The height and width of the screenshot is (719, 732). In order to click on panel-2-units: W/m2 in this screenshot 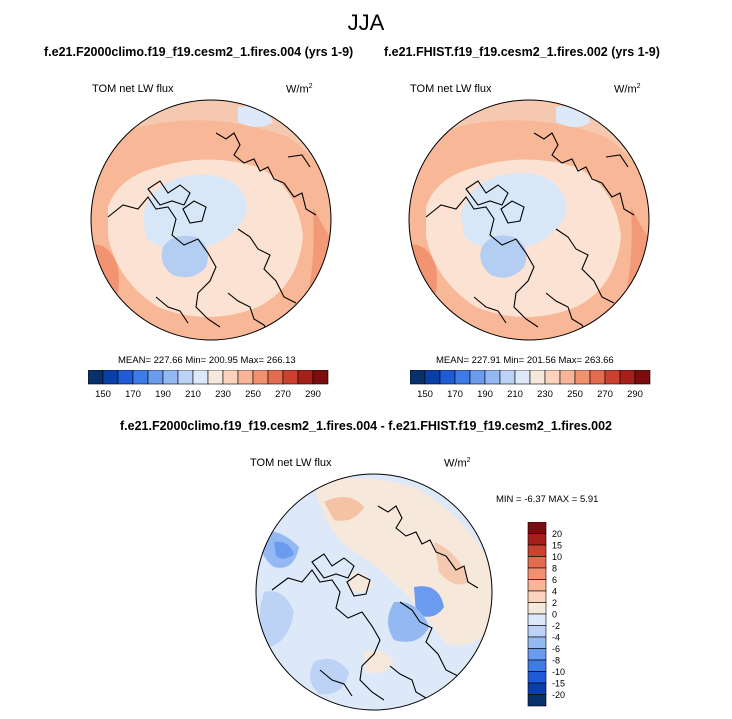, I will do `click(627, 89)`.